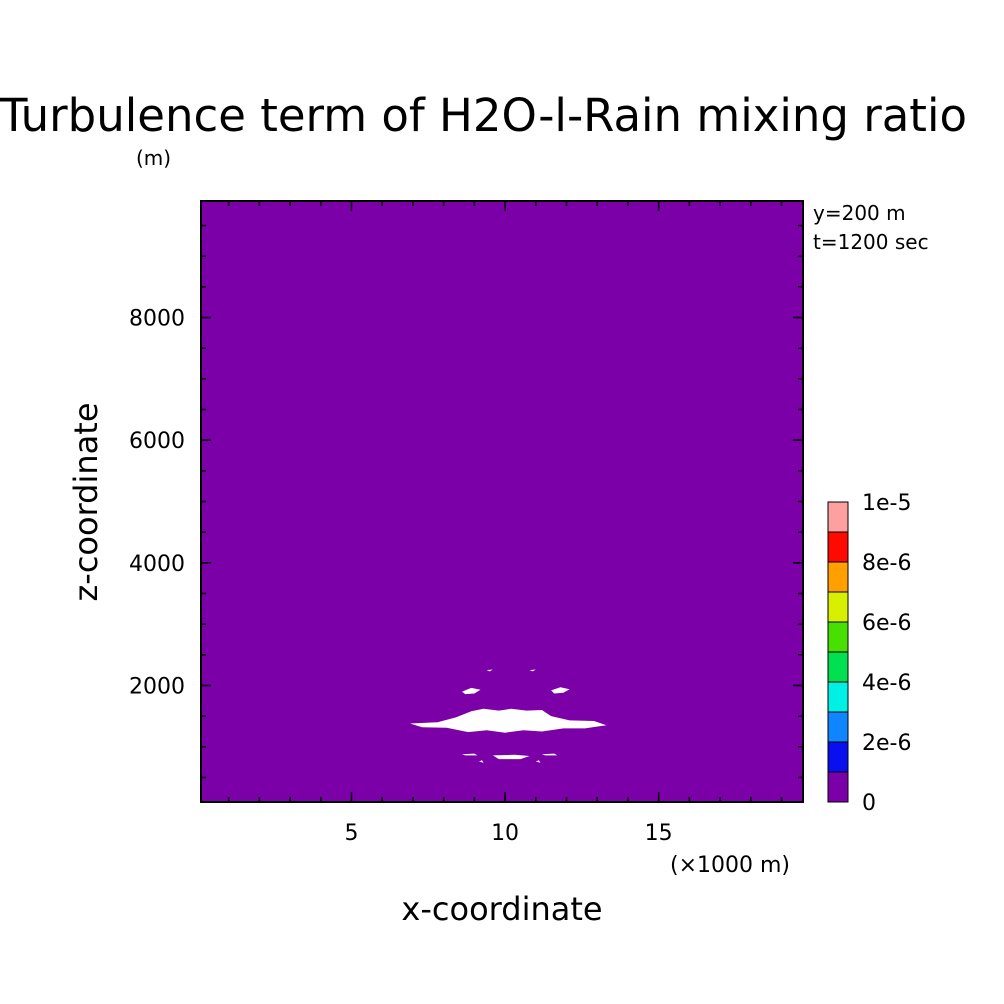 The image size is (1004, 1004). I want to click on legend-label: 0, so click(869, 803).